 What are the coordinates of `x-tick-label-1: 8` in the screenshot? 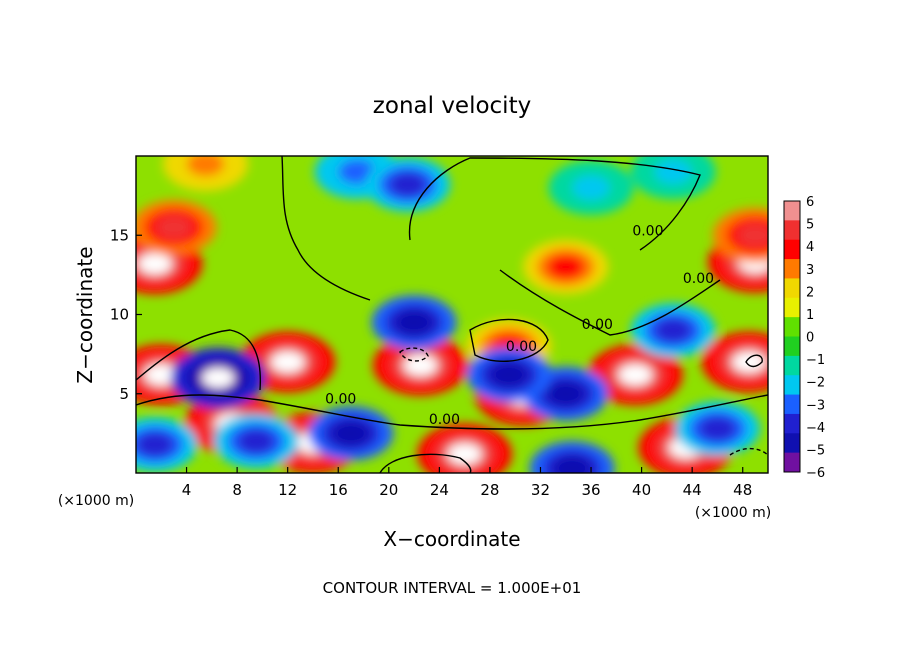 It's located at (237, 490).